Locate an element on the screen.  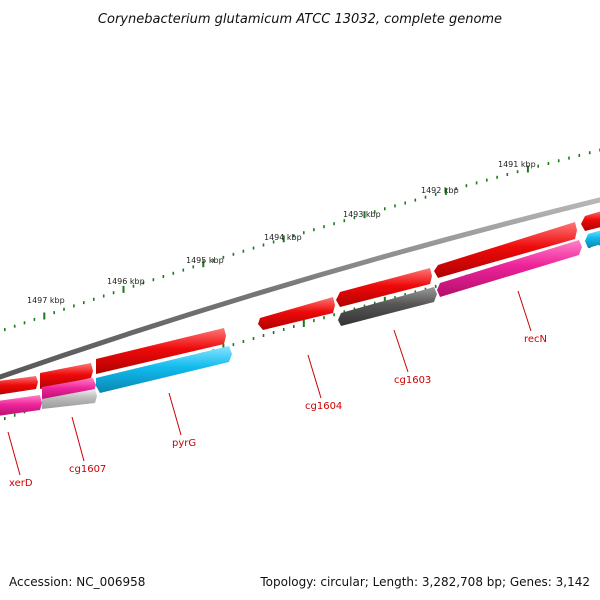
kbp-label: 1495 kbp is located at coordinates (205, 260).